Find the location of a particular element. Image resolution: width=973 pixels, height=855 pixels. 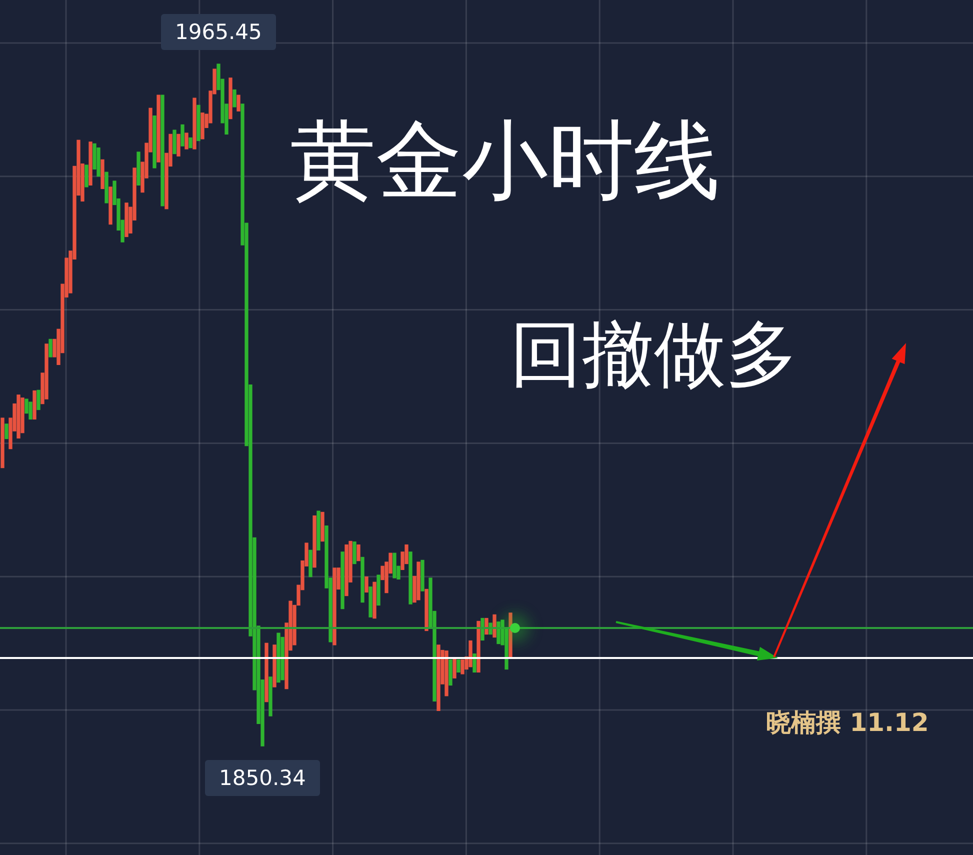

annotation: 1850.34 is located at coordinates (262, 778).